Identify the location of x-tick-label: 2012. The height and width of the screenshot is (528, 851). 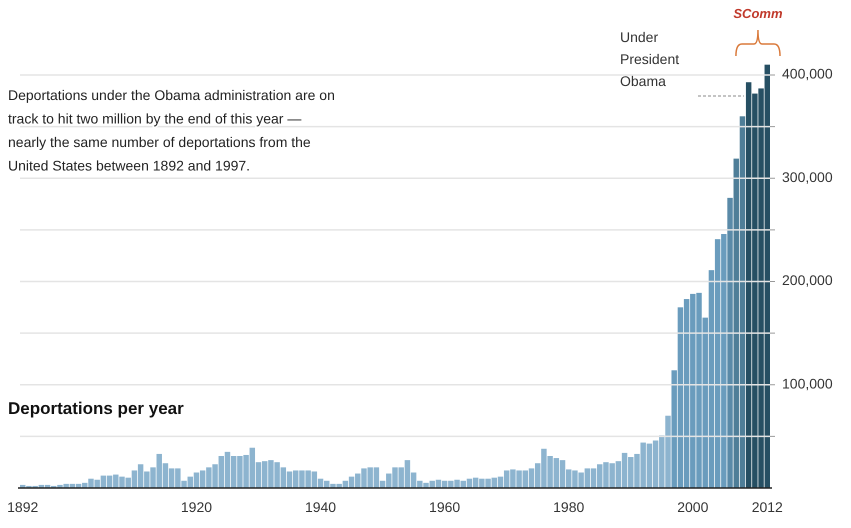
(768, 507).